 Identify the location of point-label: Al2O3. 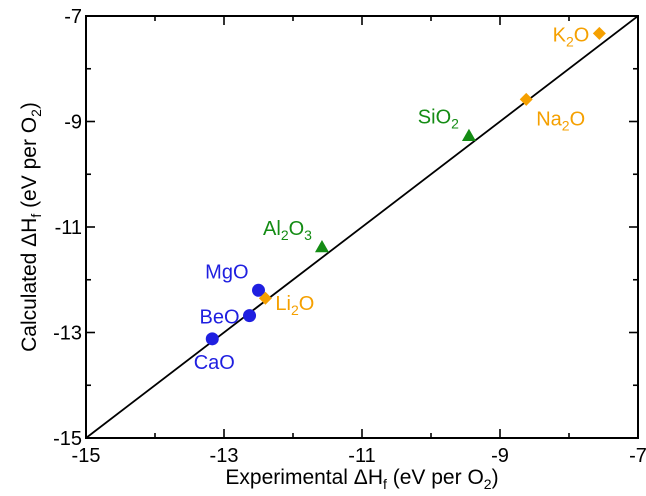
(287, 230).